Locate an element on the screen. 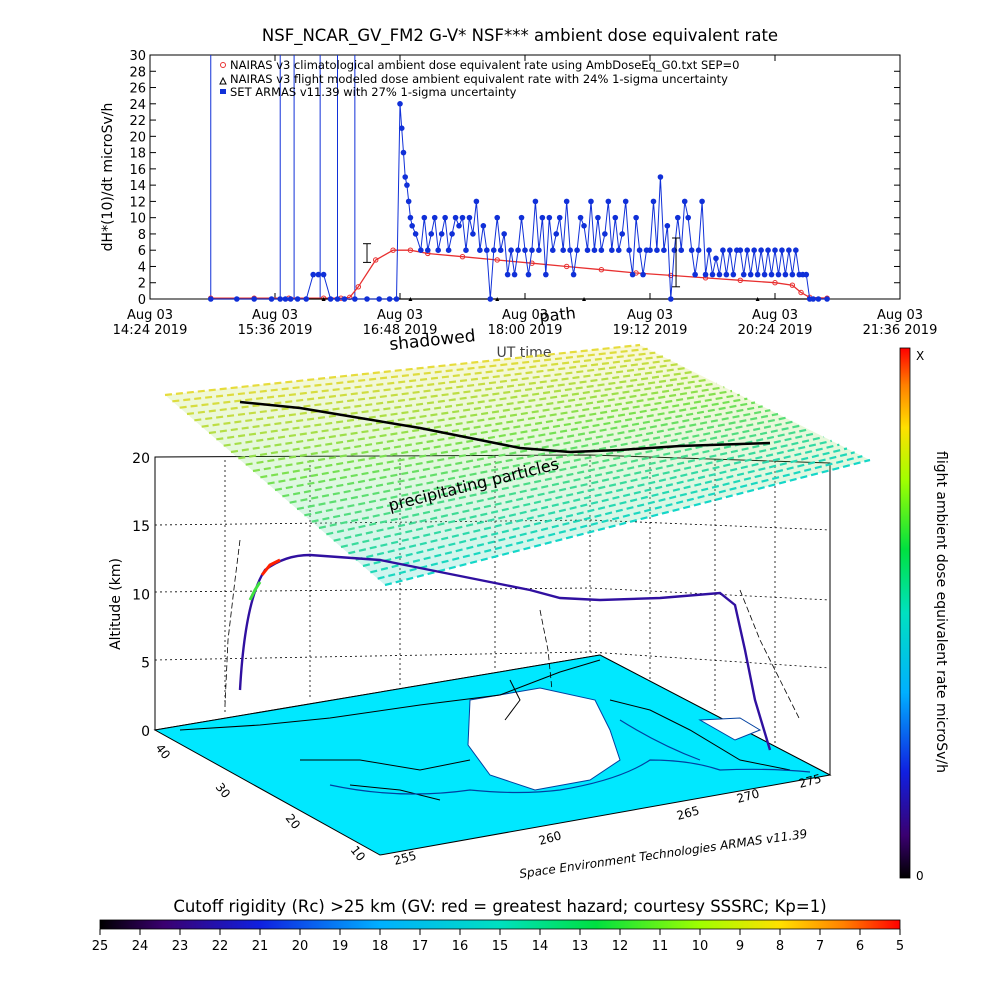  y-tick-label: 2 is located at coordinates (142, 284).